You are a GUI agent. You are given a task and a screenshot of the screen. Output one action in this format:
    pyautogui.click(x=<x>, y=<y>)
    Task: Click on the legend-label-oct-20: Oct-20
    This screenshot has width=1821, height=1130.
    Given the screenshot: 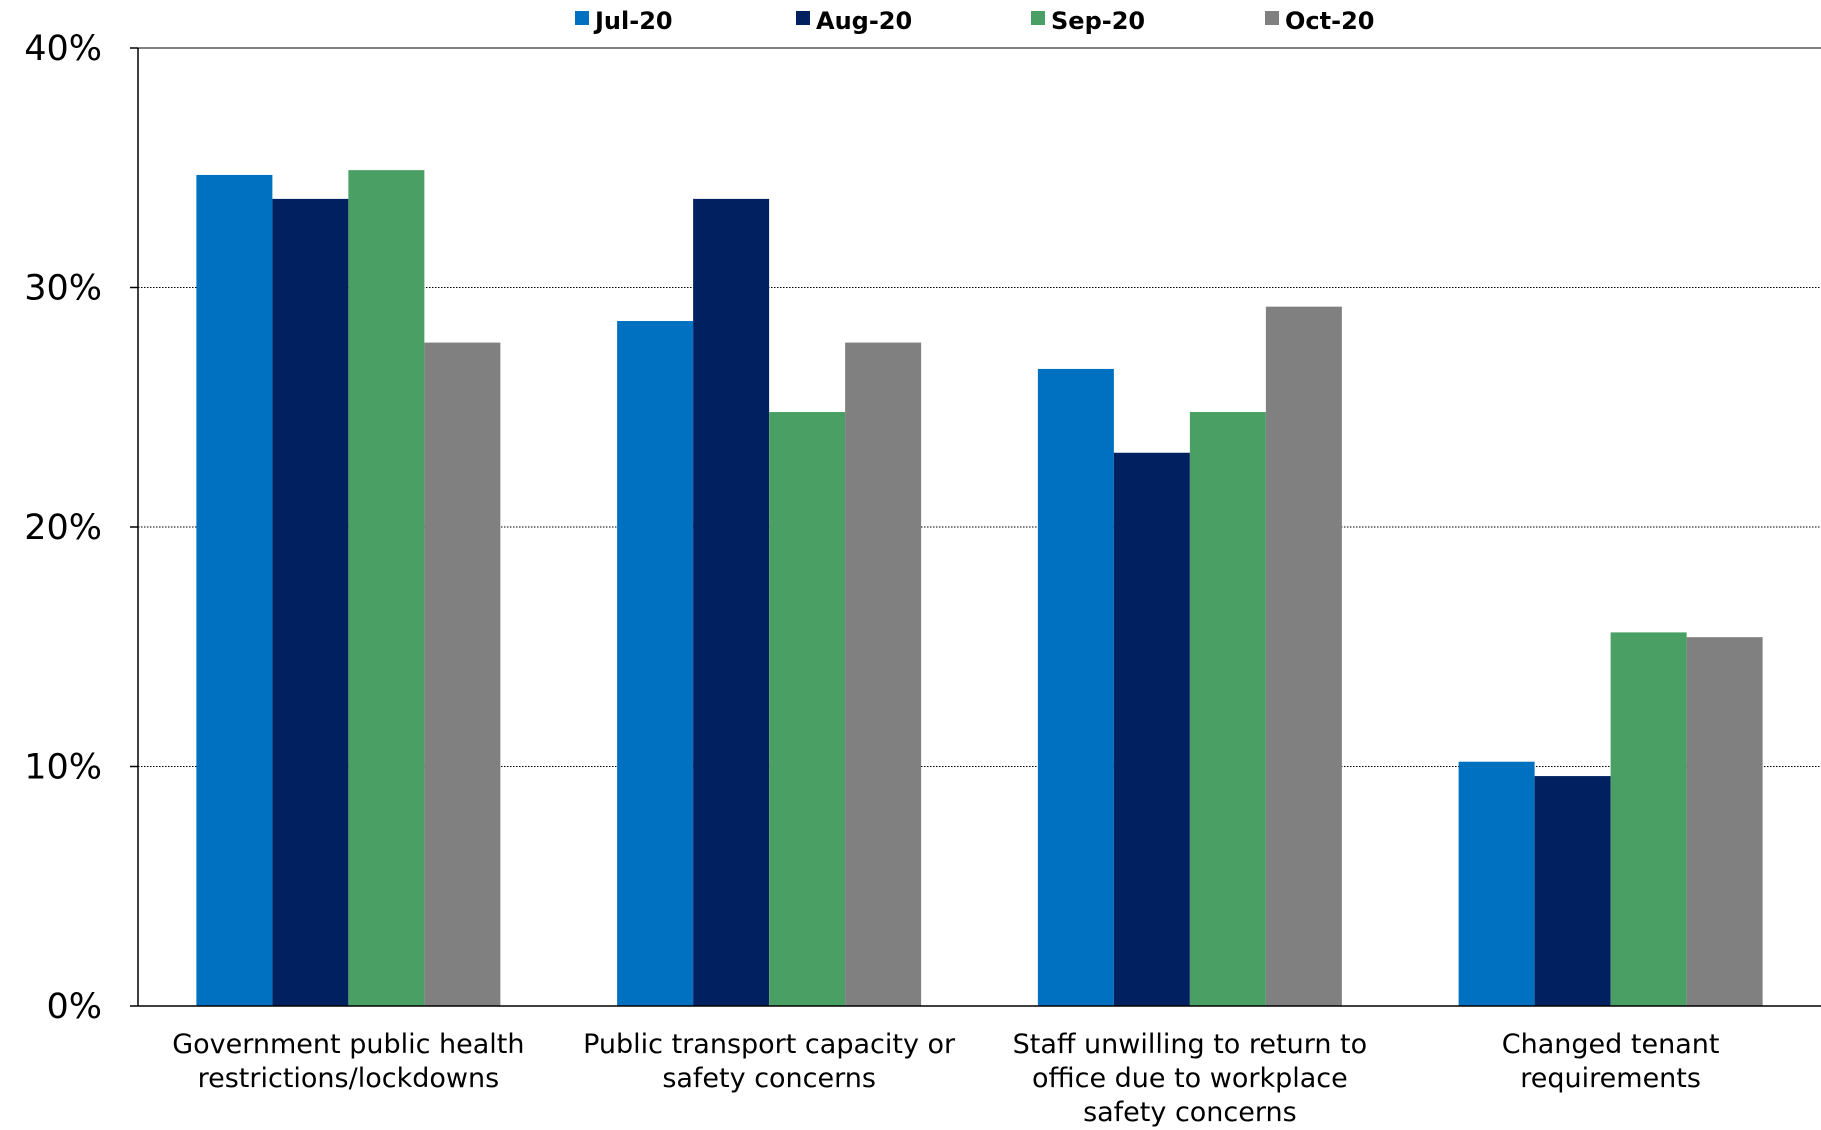 What is the action you would take?
    pyautogui.click(x=1329, y=21)
    